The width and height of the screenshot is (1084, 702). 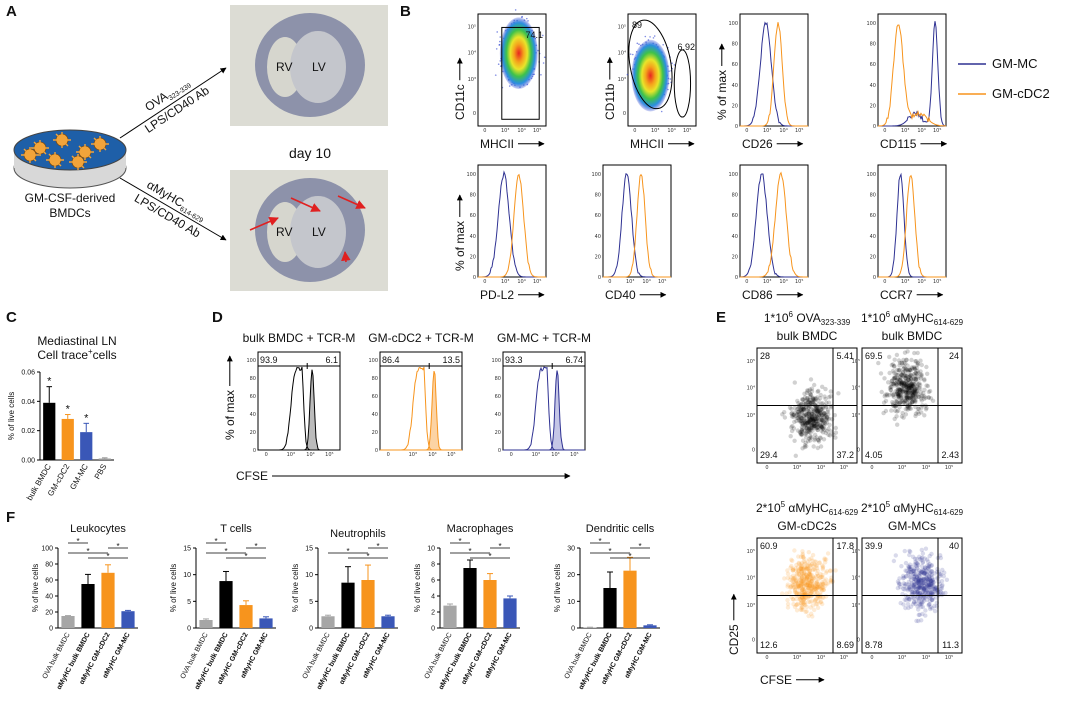 What do you see at coordinates (521, 282) in the screenshot?
I see `x-tick-label: 10⁴` at bounding box center [521, 282].